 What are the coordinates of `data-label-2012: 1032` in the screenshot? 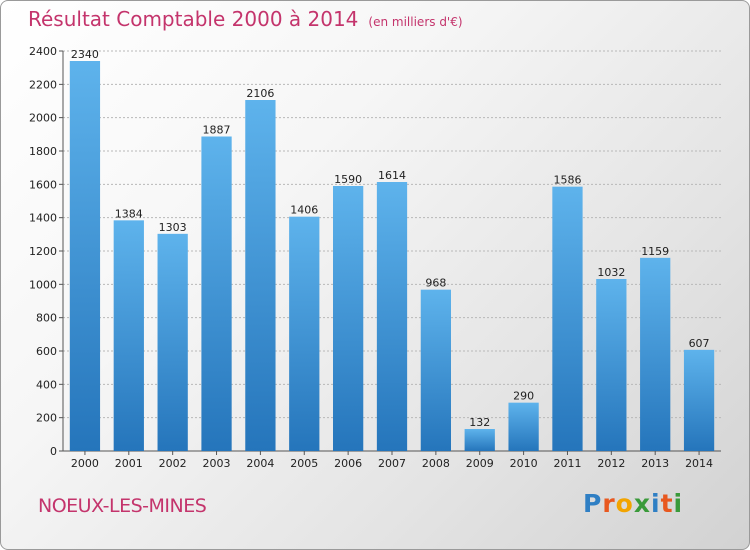 It's located at (611, 272).